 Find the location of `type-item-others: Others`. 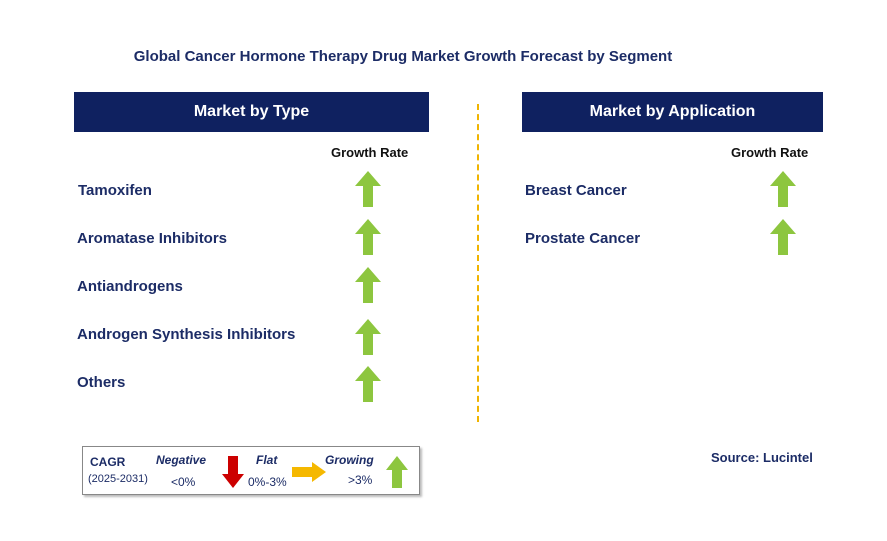

type-item-others: Others is located at coordinates (101, 382).